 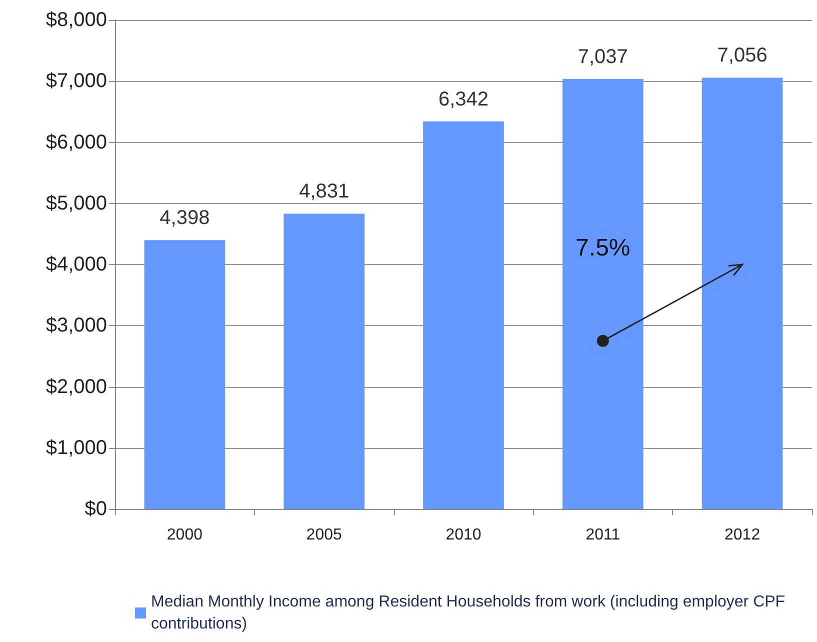 What do you see at coordinates (742, 535) in the screenshot?
I see `x-tick-label: 2012` at bounding box center [742, 535].